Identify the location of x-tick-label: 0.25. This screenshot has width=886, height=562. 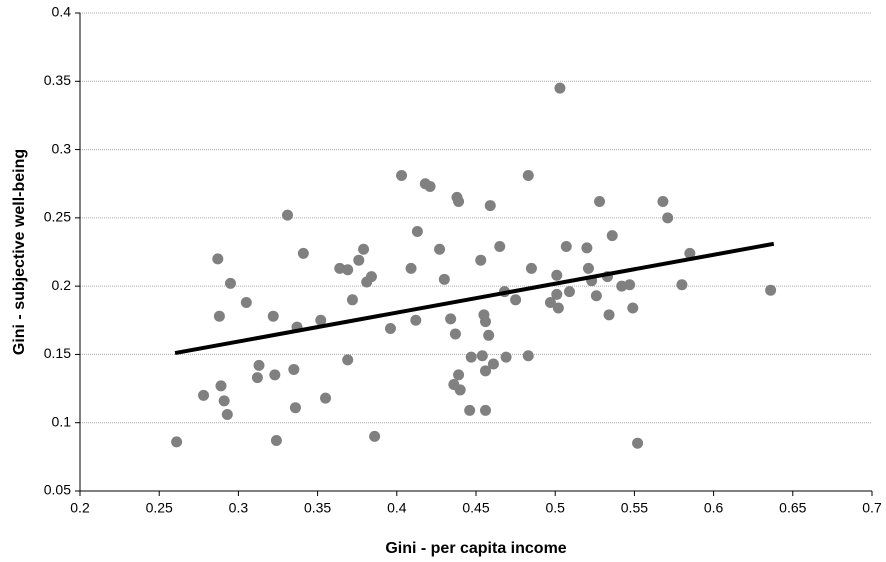
(159, 508).